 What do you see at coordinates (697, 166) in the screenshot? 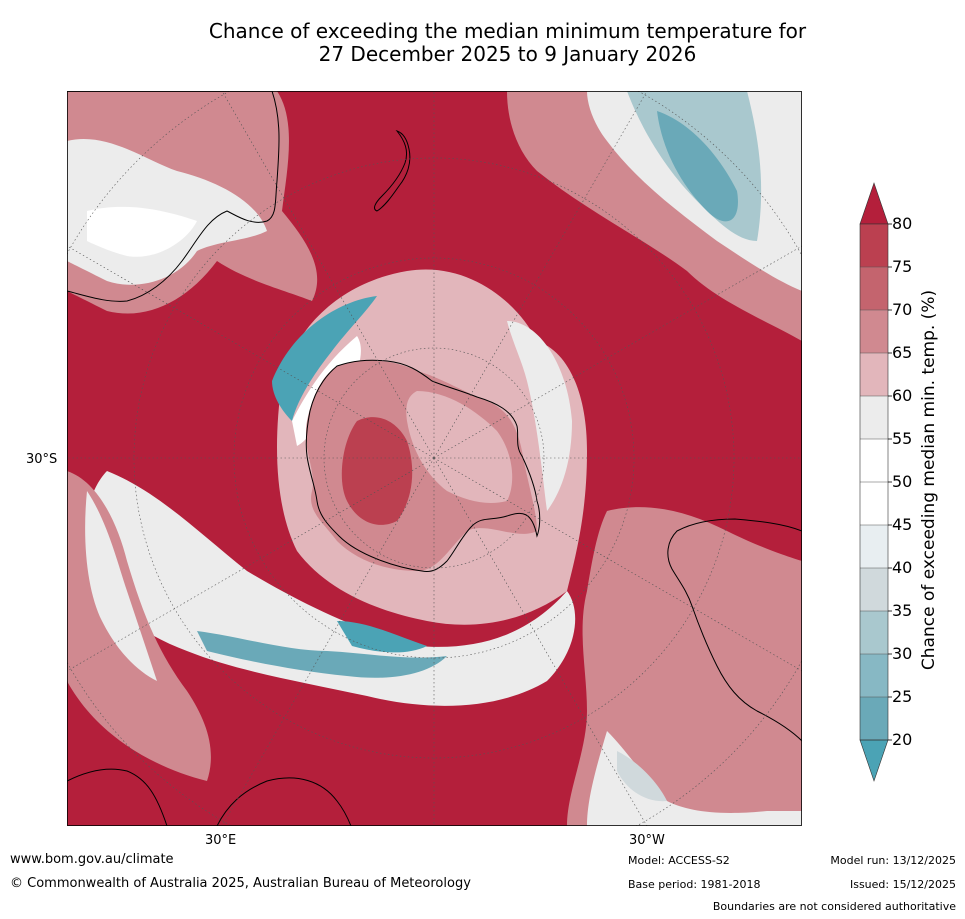
I see `region-ne-blue` at bounding box center [697, 166].